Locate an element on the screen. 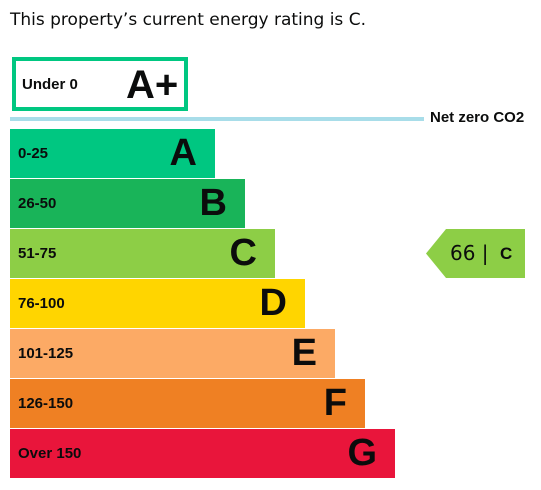 The width and height of the screenshot is (541, 490). band-c: 51-75 C is located at coordinates (142, 253).